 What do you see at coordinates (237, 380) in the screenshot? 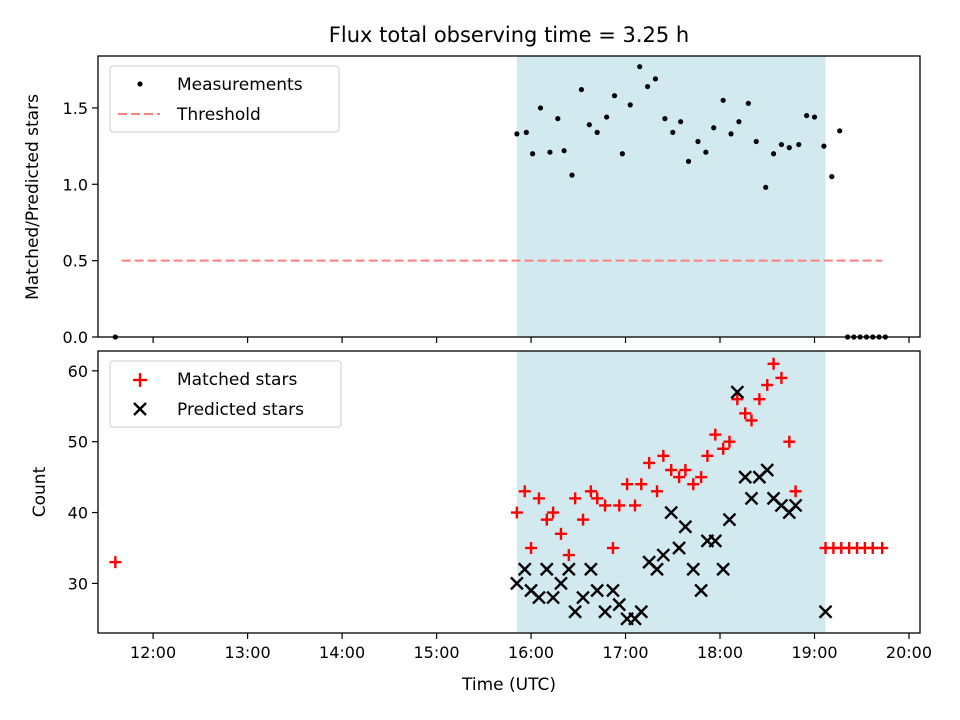
I see `legend-matched-label: Matched stars` at bounding box center [237, 380].